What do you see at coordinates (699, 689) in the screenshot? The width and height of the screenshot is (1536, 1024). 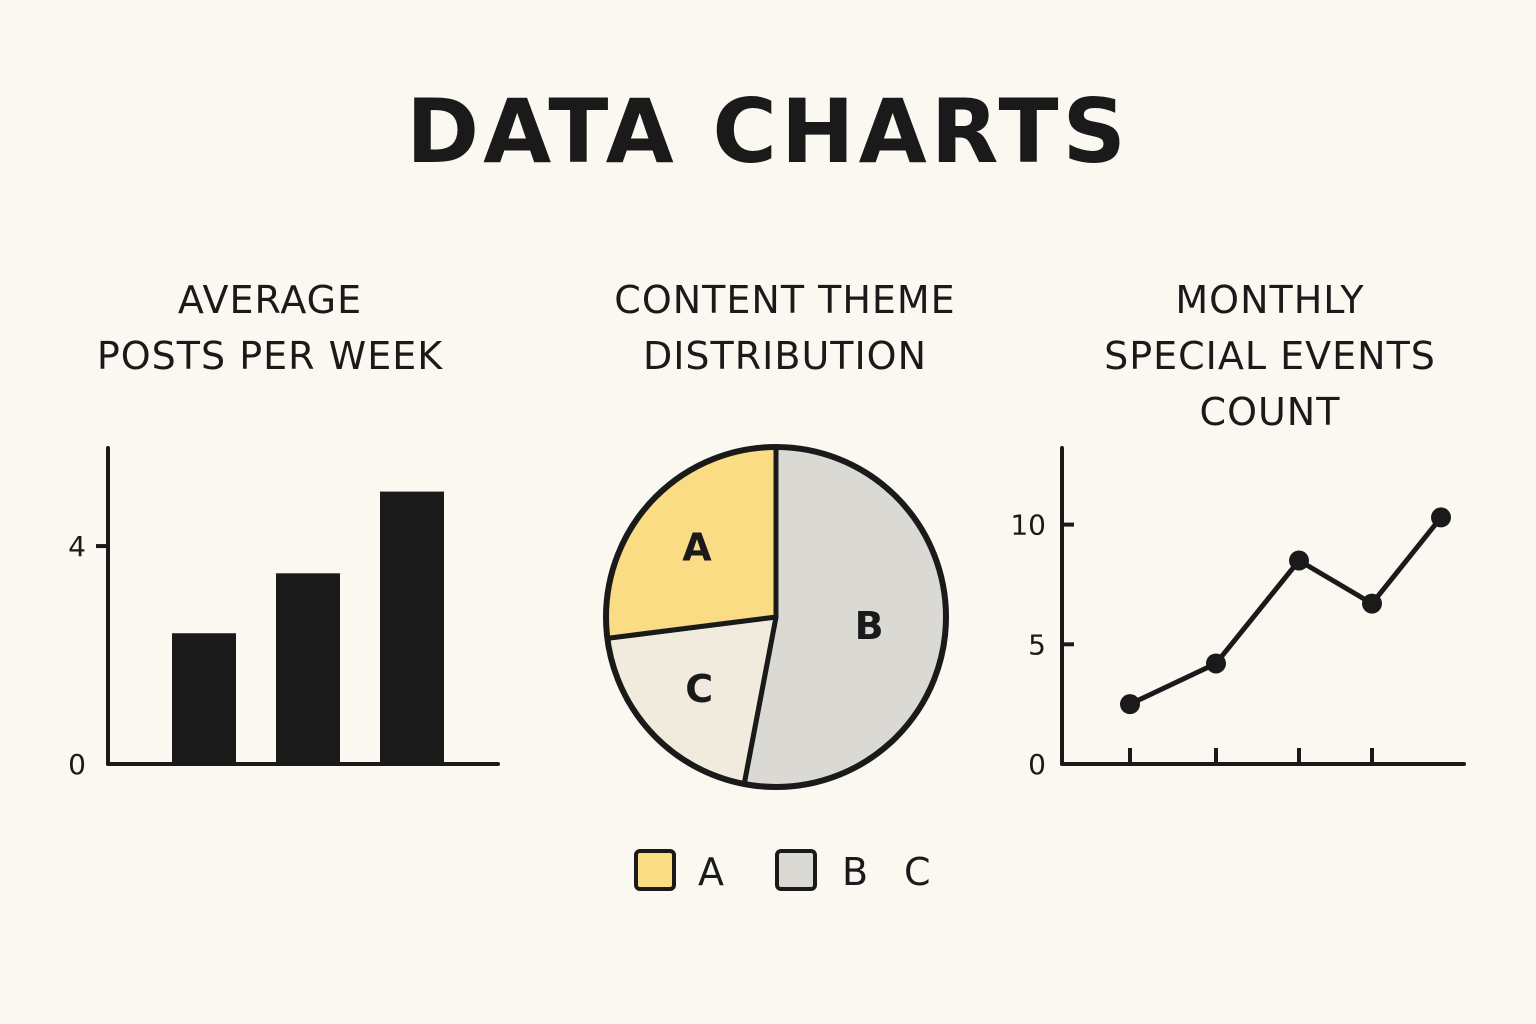 I see `pie-slice-label: C` at bounding box center [699, 689].